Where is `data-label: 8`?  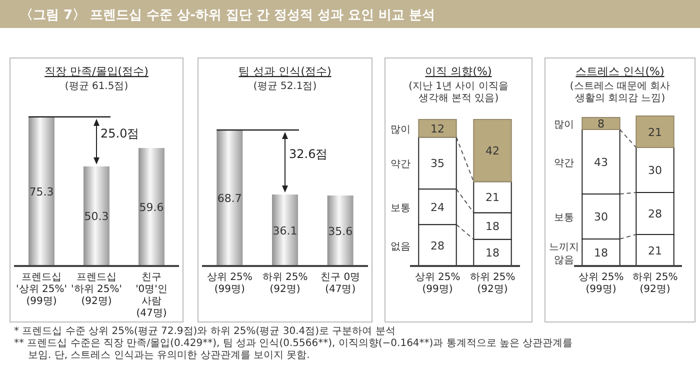
data-label: 8 is located at coordinates (601, 124).